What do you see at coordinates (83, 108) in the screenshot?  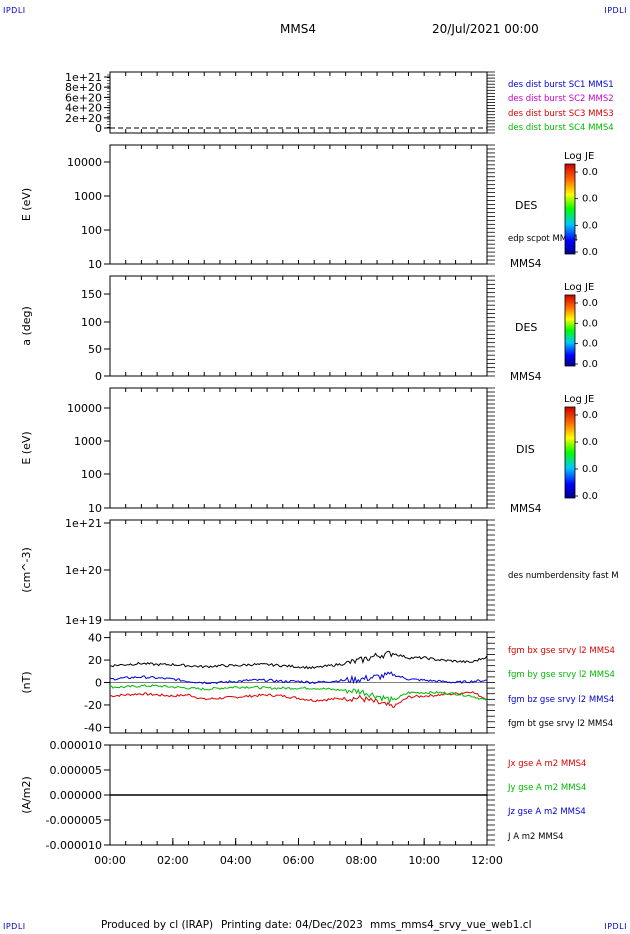 I see `panel1-ytick-label: 4e+20` at bounding box center [83, 108].